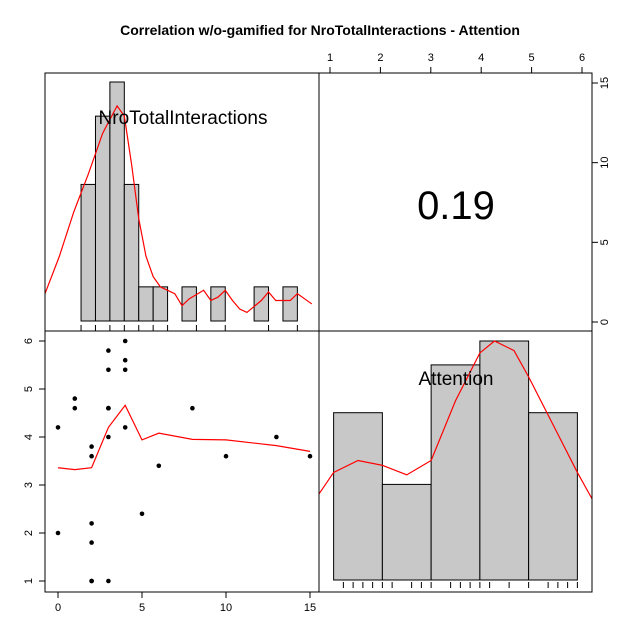 The width and height of the screenshot is (640, 640). Describe the element at coordinates (183, 118) in the screenshot. I see `panel-label-nrototalinteractions: NroTotalInteractions` at that location.